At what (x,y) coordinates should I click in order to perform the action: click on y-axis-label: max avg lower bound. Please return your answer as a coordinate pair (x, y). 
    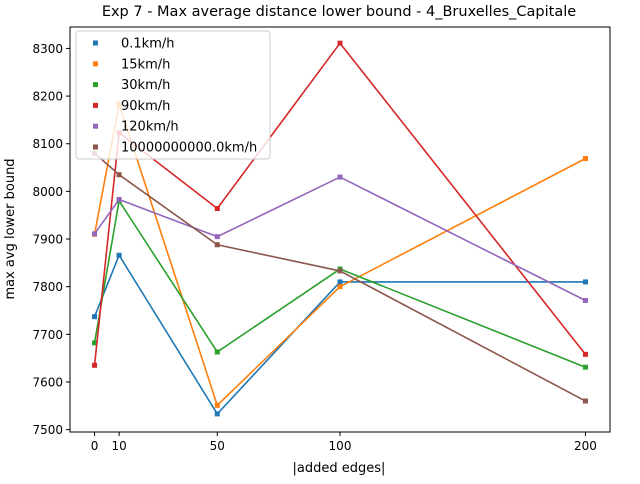
    Looking at the image, I should click on (10, 228).